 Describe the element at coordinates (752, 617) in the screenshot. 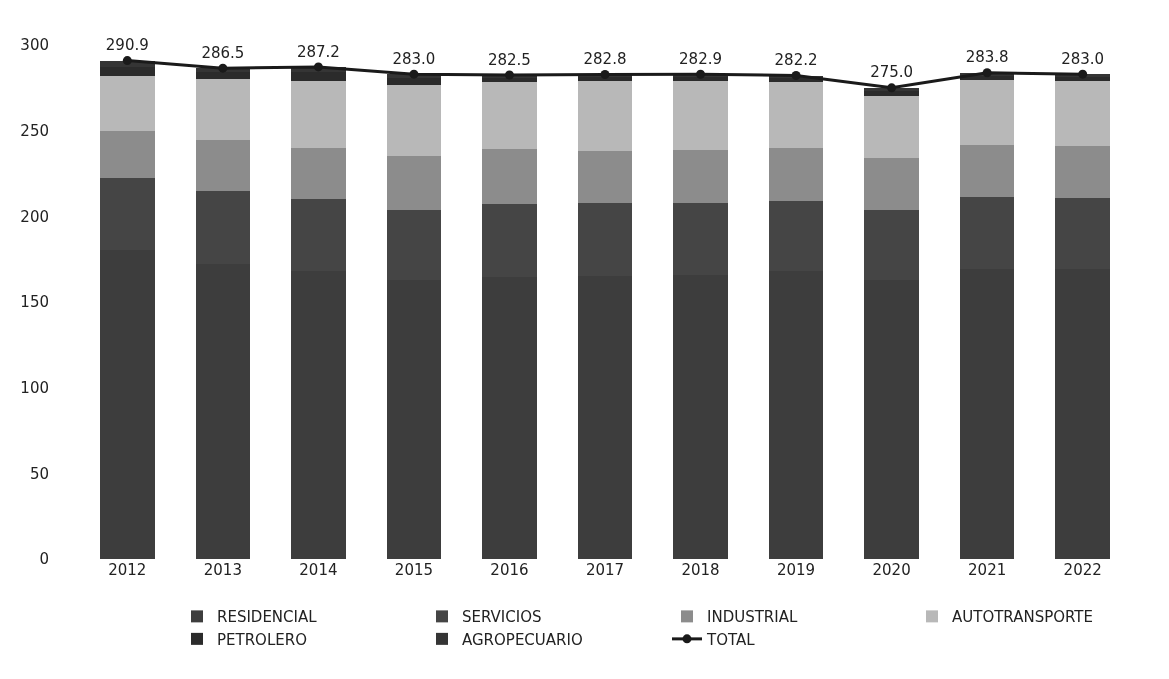

I see `legend-label: INDUSTRIAL` at that location.